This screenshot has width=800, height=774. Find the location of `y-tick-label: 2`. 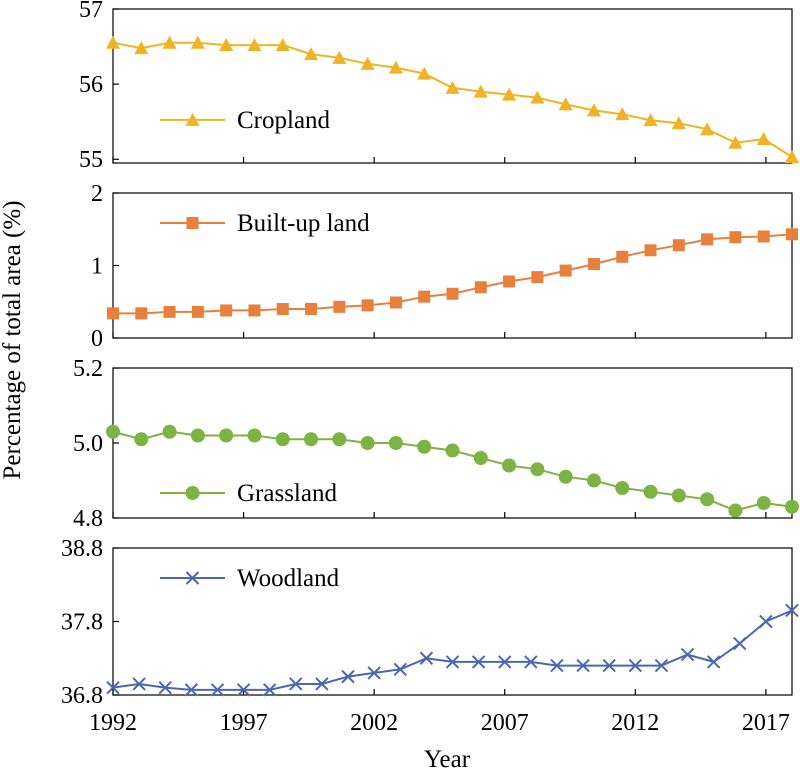

y-tick-label: 2 is located at coordinates (97, 194).